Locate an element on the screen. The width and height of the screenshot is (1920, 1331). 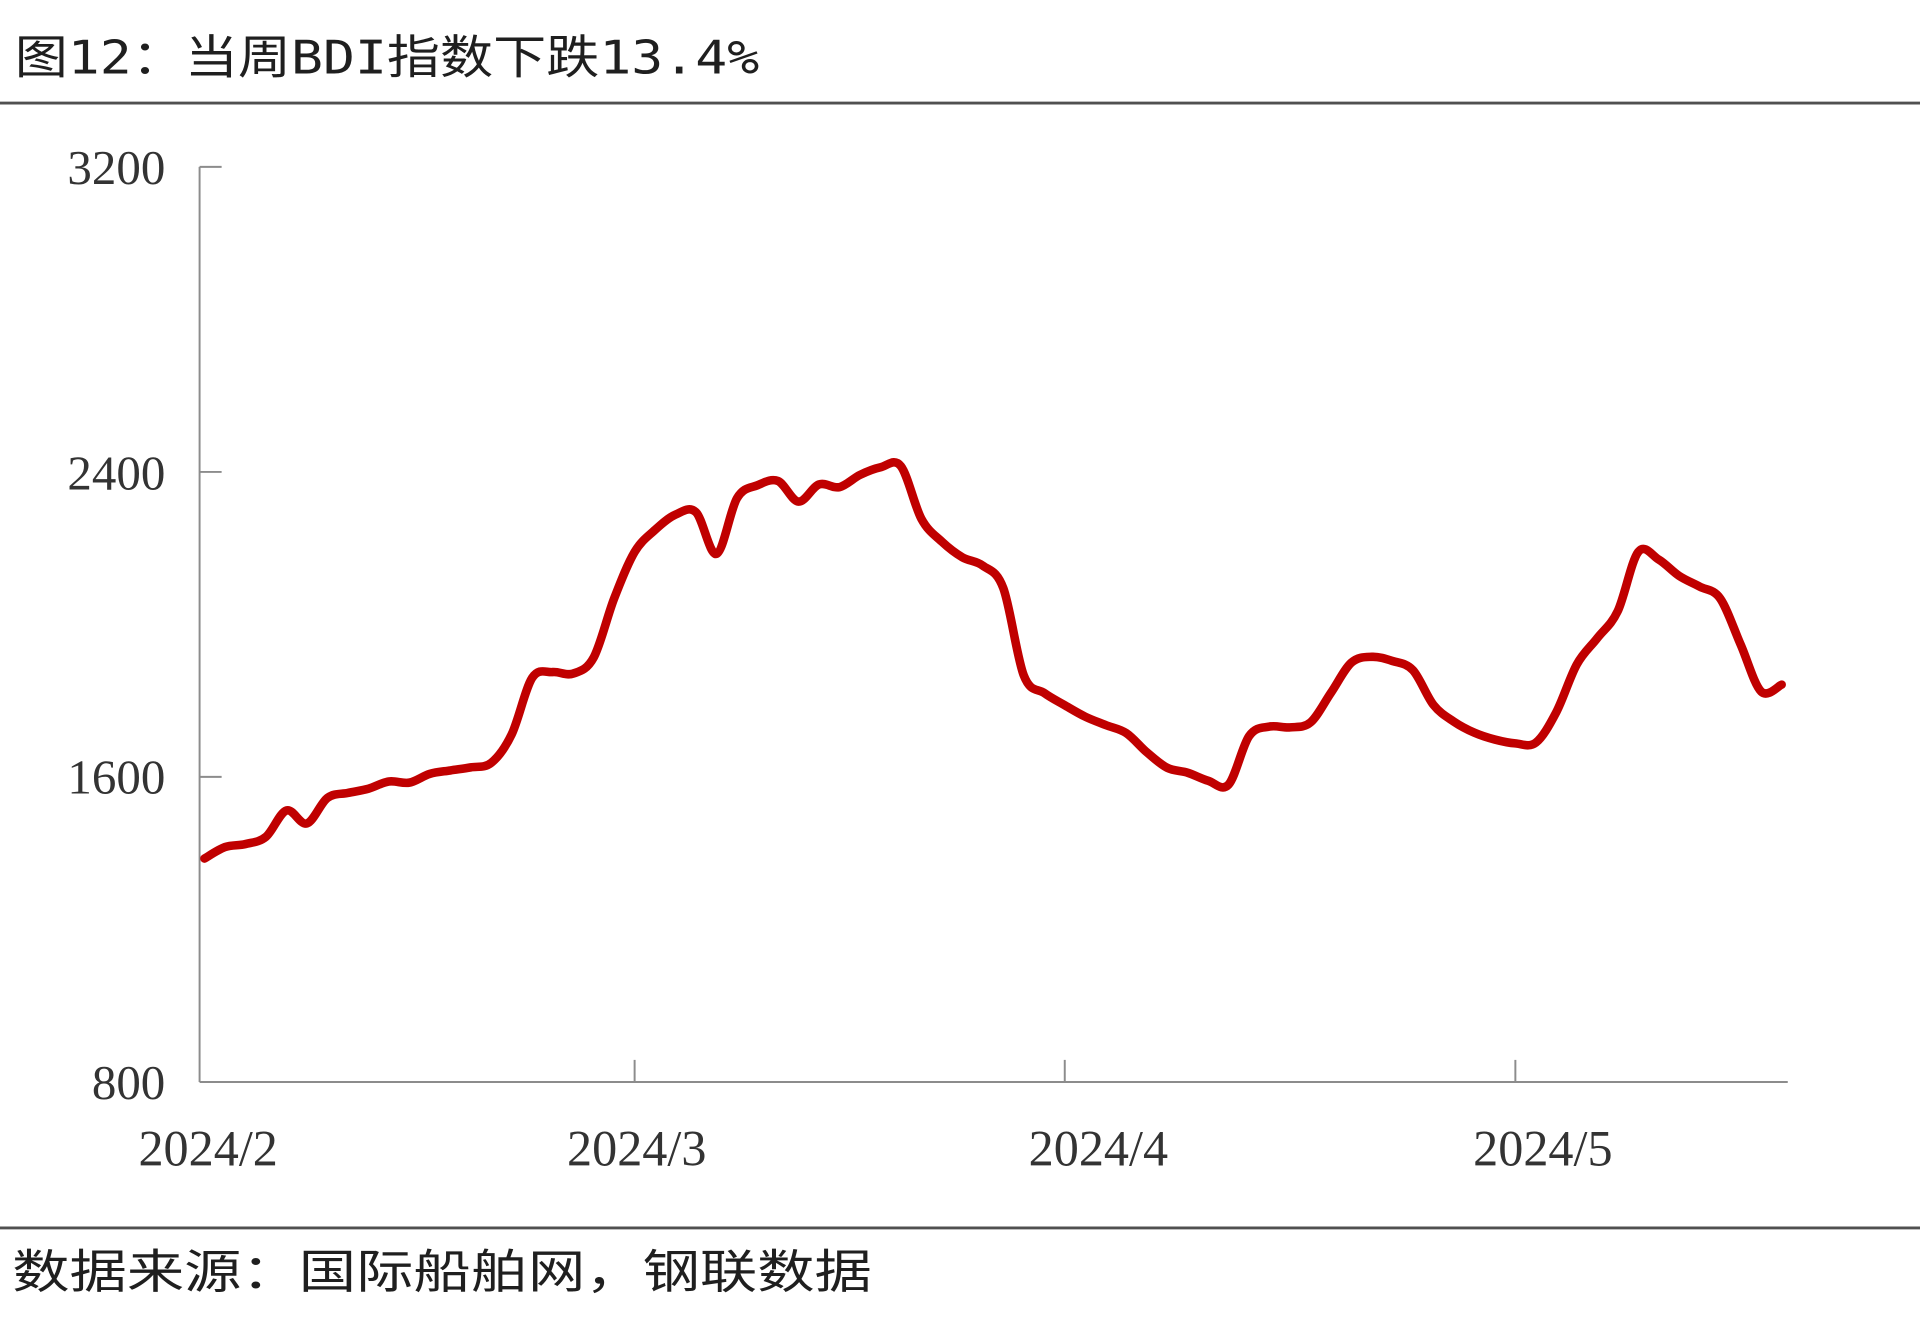
y-tick-label-800: 800 is located at coordinates (128, 1082).